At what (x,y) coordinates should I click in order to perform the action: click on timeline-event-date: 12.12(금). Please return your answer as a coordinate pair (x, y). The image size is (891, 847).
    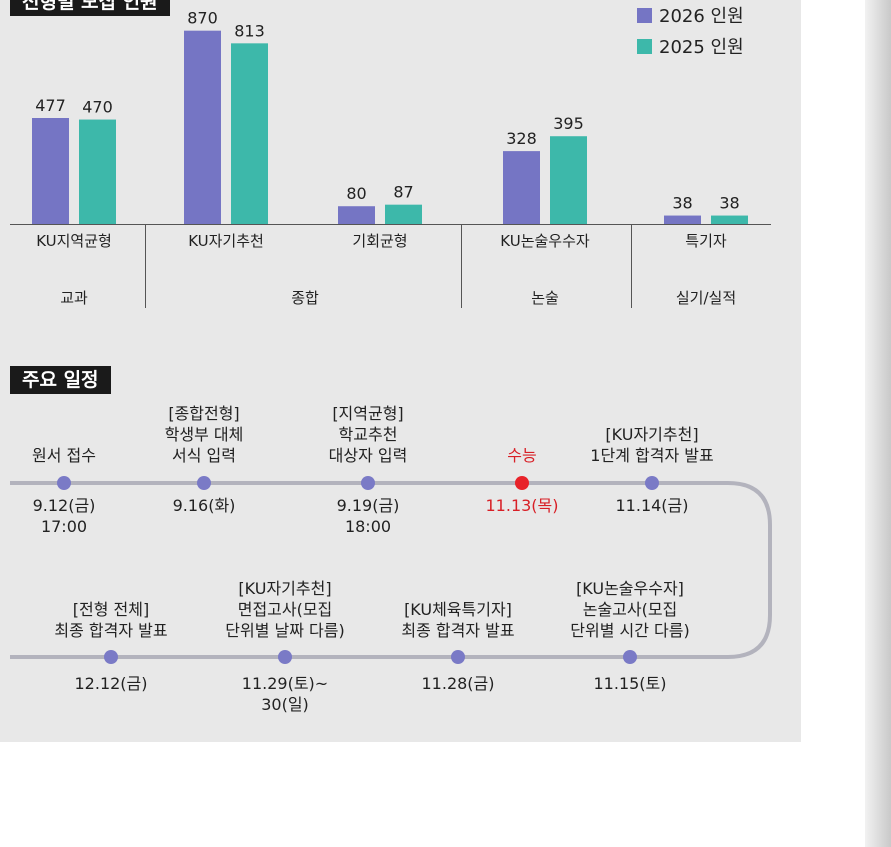
    Looking at the image, I should click on (110, 683).